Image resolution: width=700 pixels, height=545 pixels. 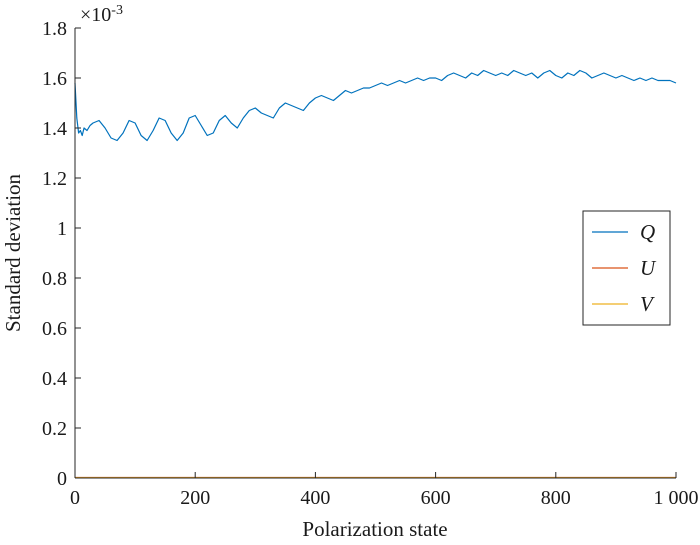 I want to click on legend: Q U V, so click(x=626, y=268).